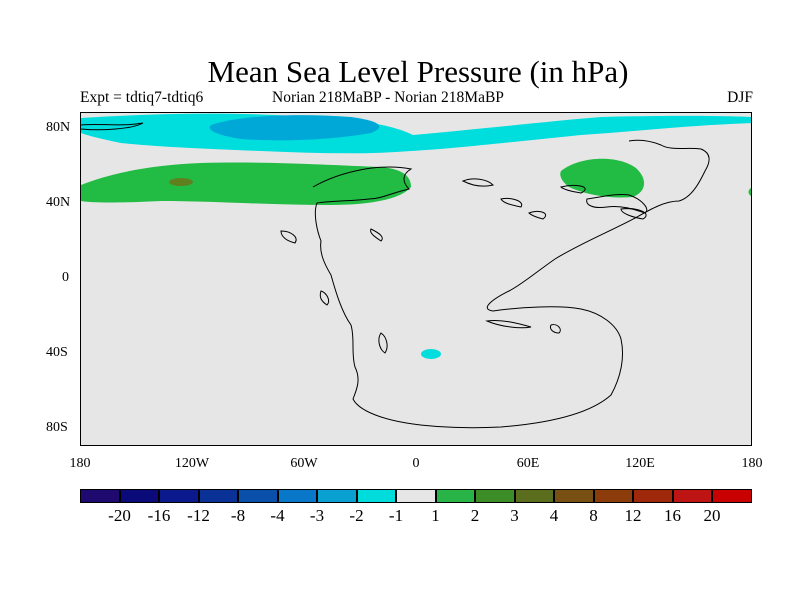  Describe the element at coordinates (633, 515) in the screenshot. I see `colorbar-label: 12` at that location.